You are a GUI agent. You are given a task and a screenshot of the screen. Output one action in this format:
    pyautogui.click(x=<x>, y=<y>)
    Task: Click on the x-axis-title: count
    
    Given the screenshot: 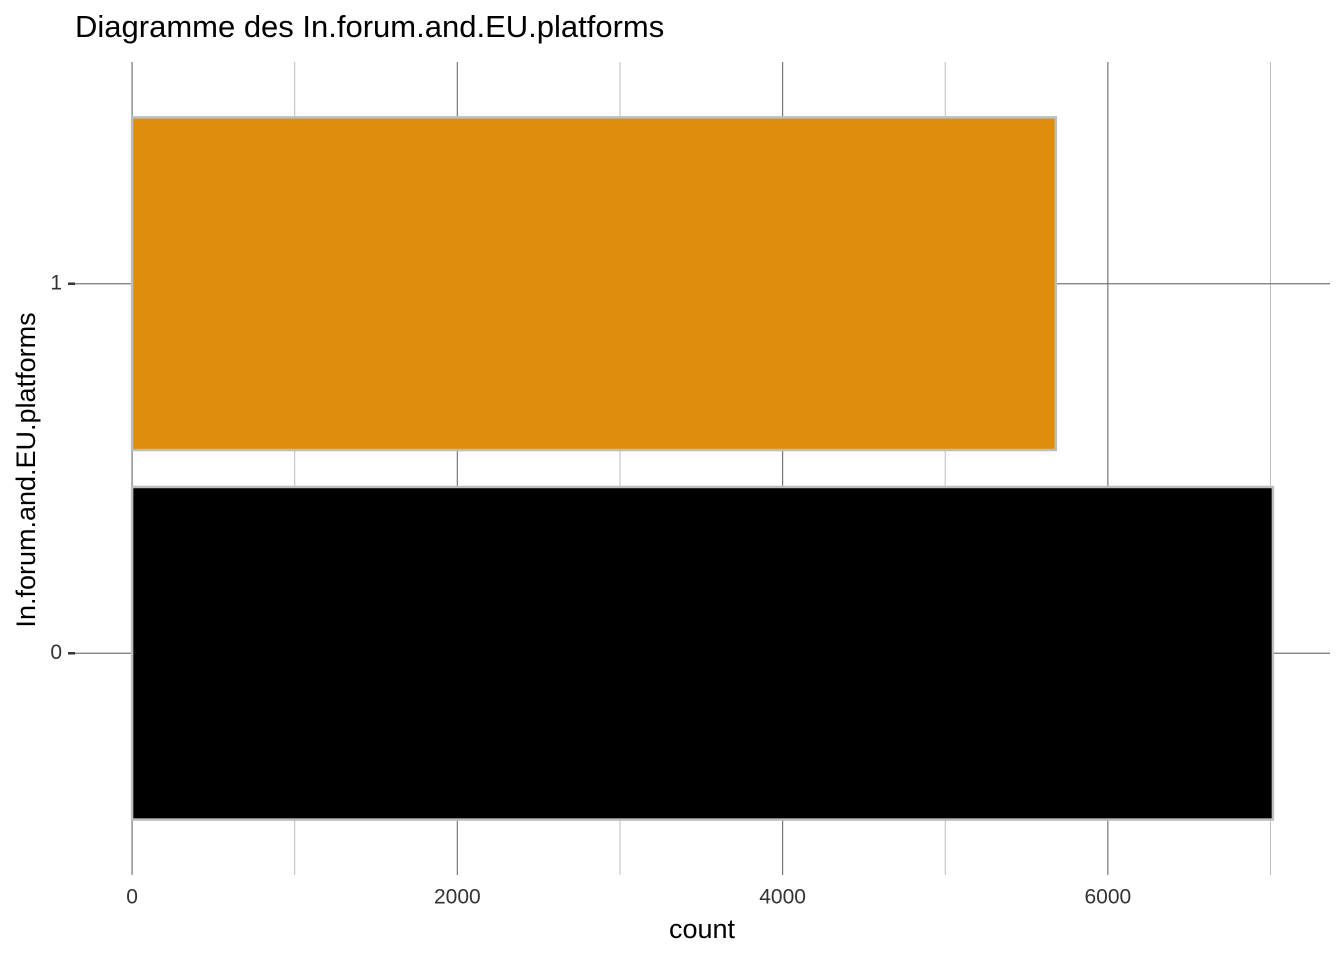 What is the action you would take?
    pyautogui.click(x=702, y=929)
    